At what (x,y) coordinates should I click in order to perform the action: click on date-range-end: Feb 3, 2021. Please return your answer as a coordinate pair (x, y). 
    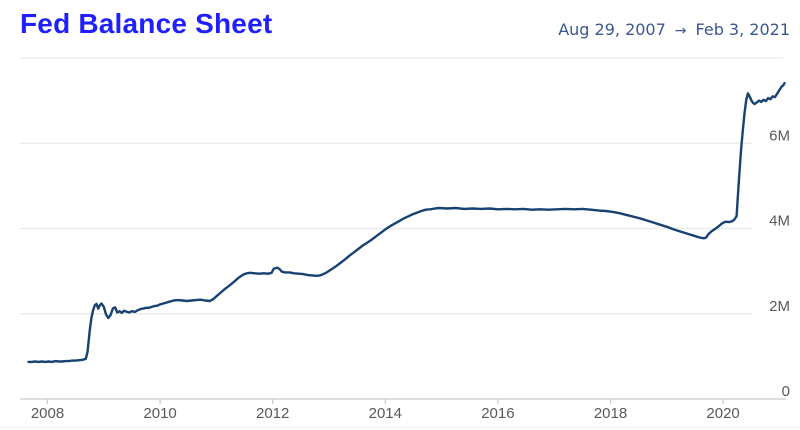
    Looking at the image, I should click on (742, 29).